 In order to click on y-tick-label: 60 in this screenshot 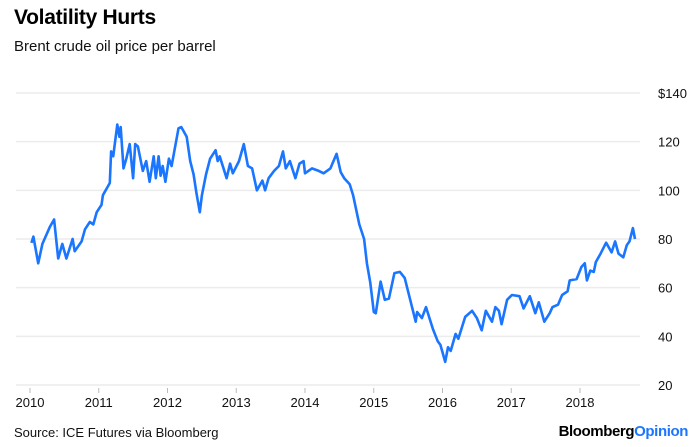, I will do `click(665, 288)`.